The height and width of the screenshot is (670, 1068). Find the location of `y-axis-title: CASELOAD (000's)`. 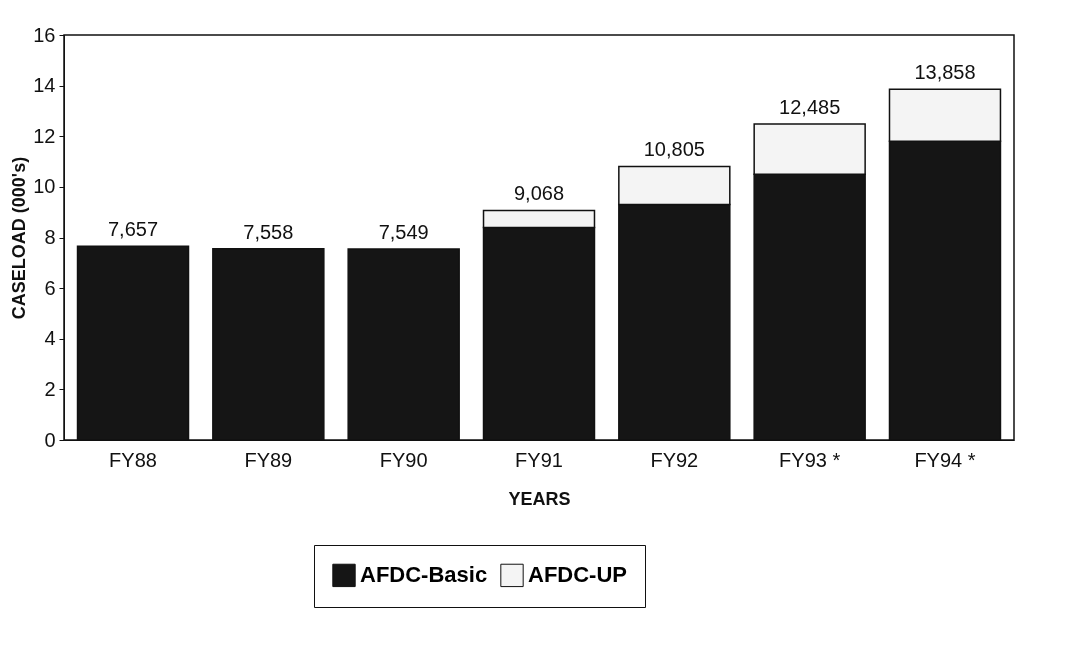

y-axis-title: CASELOAD (000's) is located at coordinates (19, 238).